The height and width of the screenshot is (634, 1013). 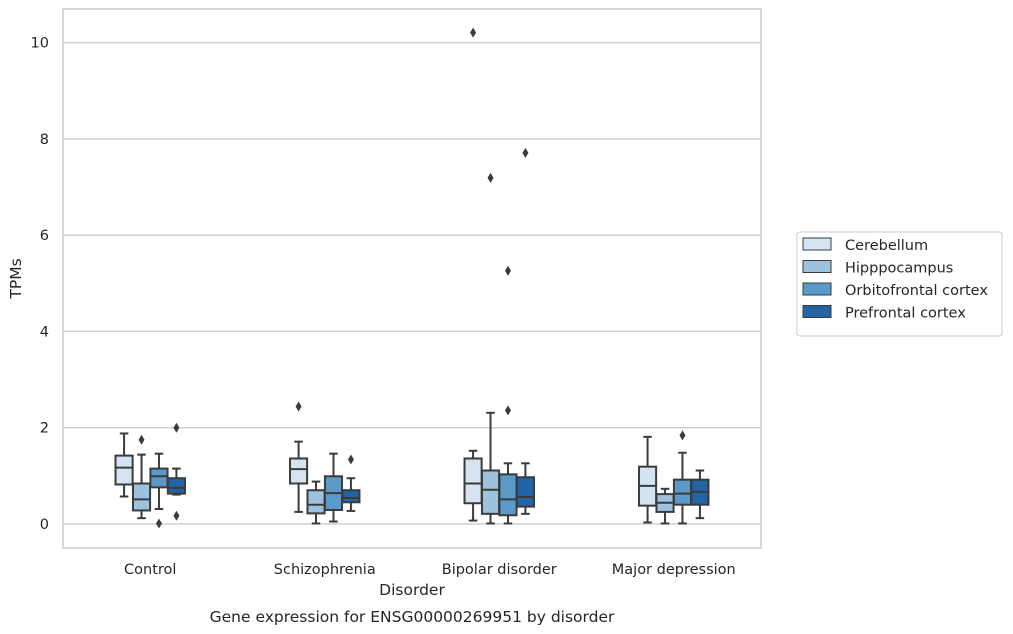 What do you see at coordinates (44, 236) in the screenshot?
I see `y-tick-label: 6` at bounding box center [44, 236].